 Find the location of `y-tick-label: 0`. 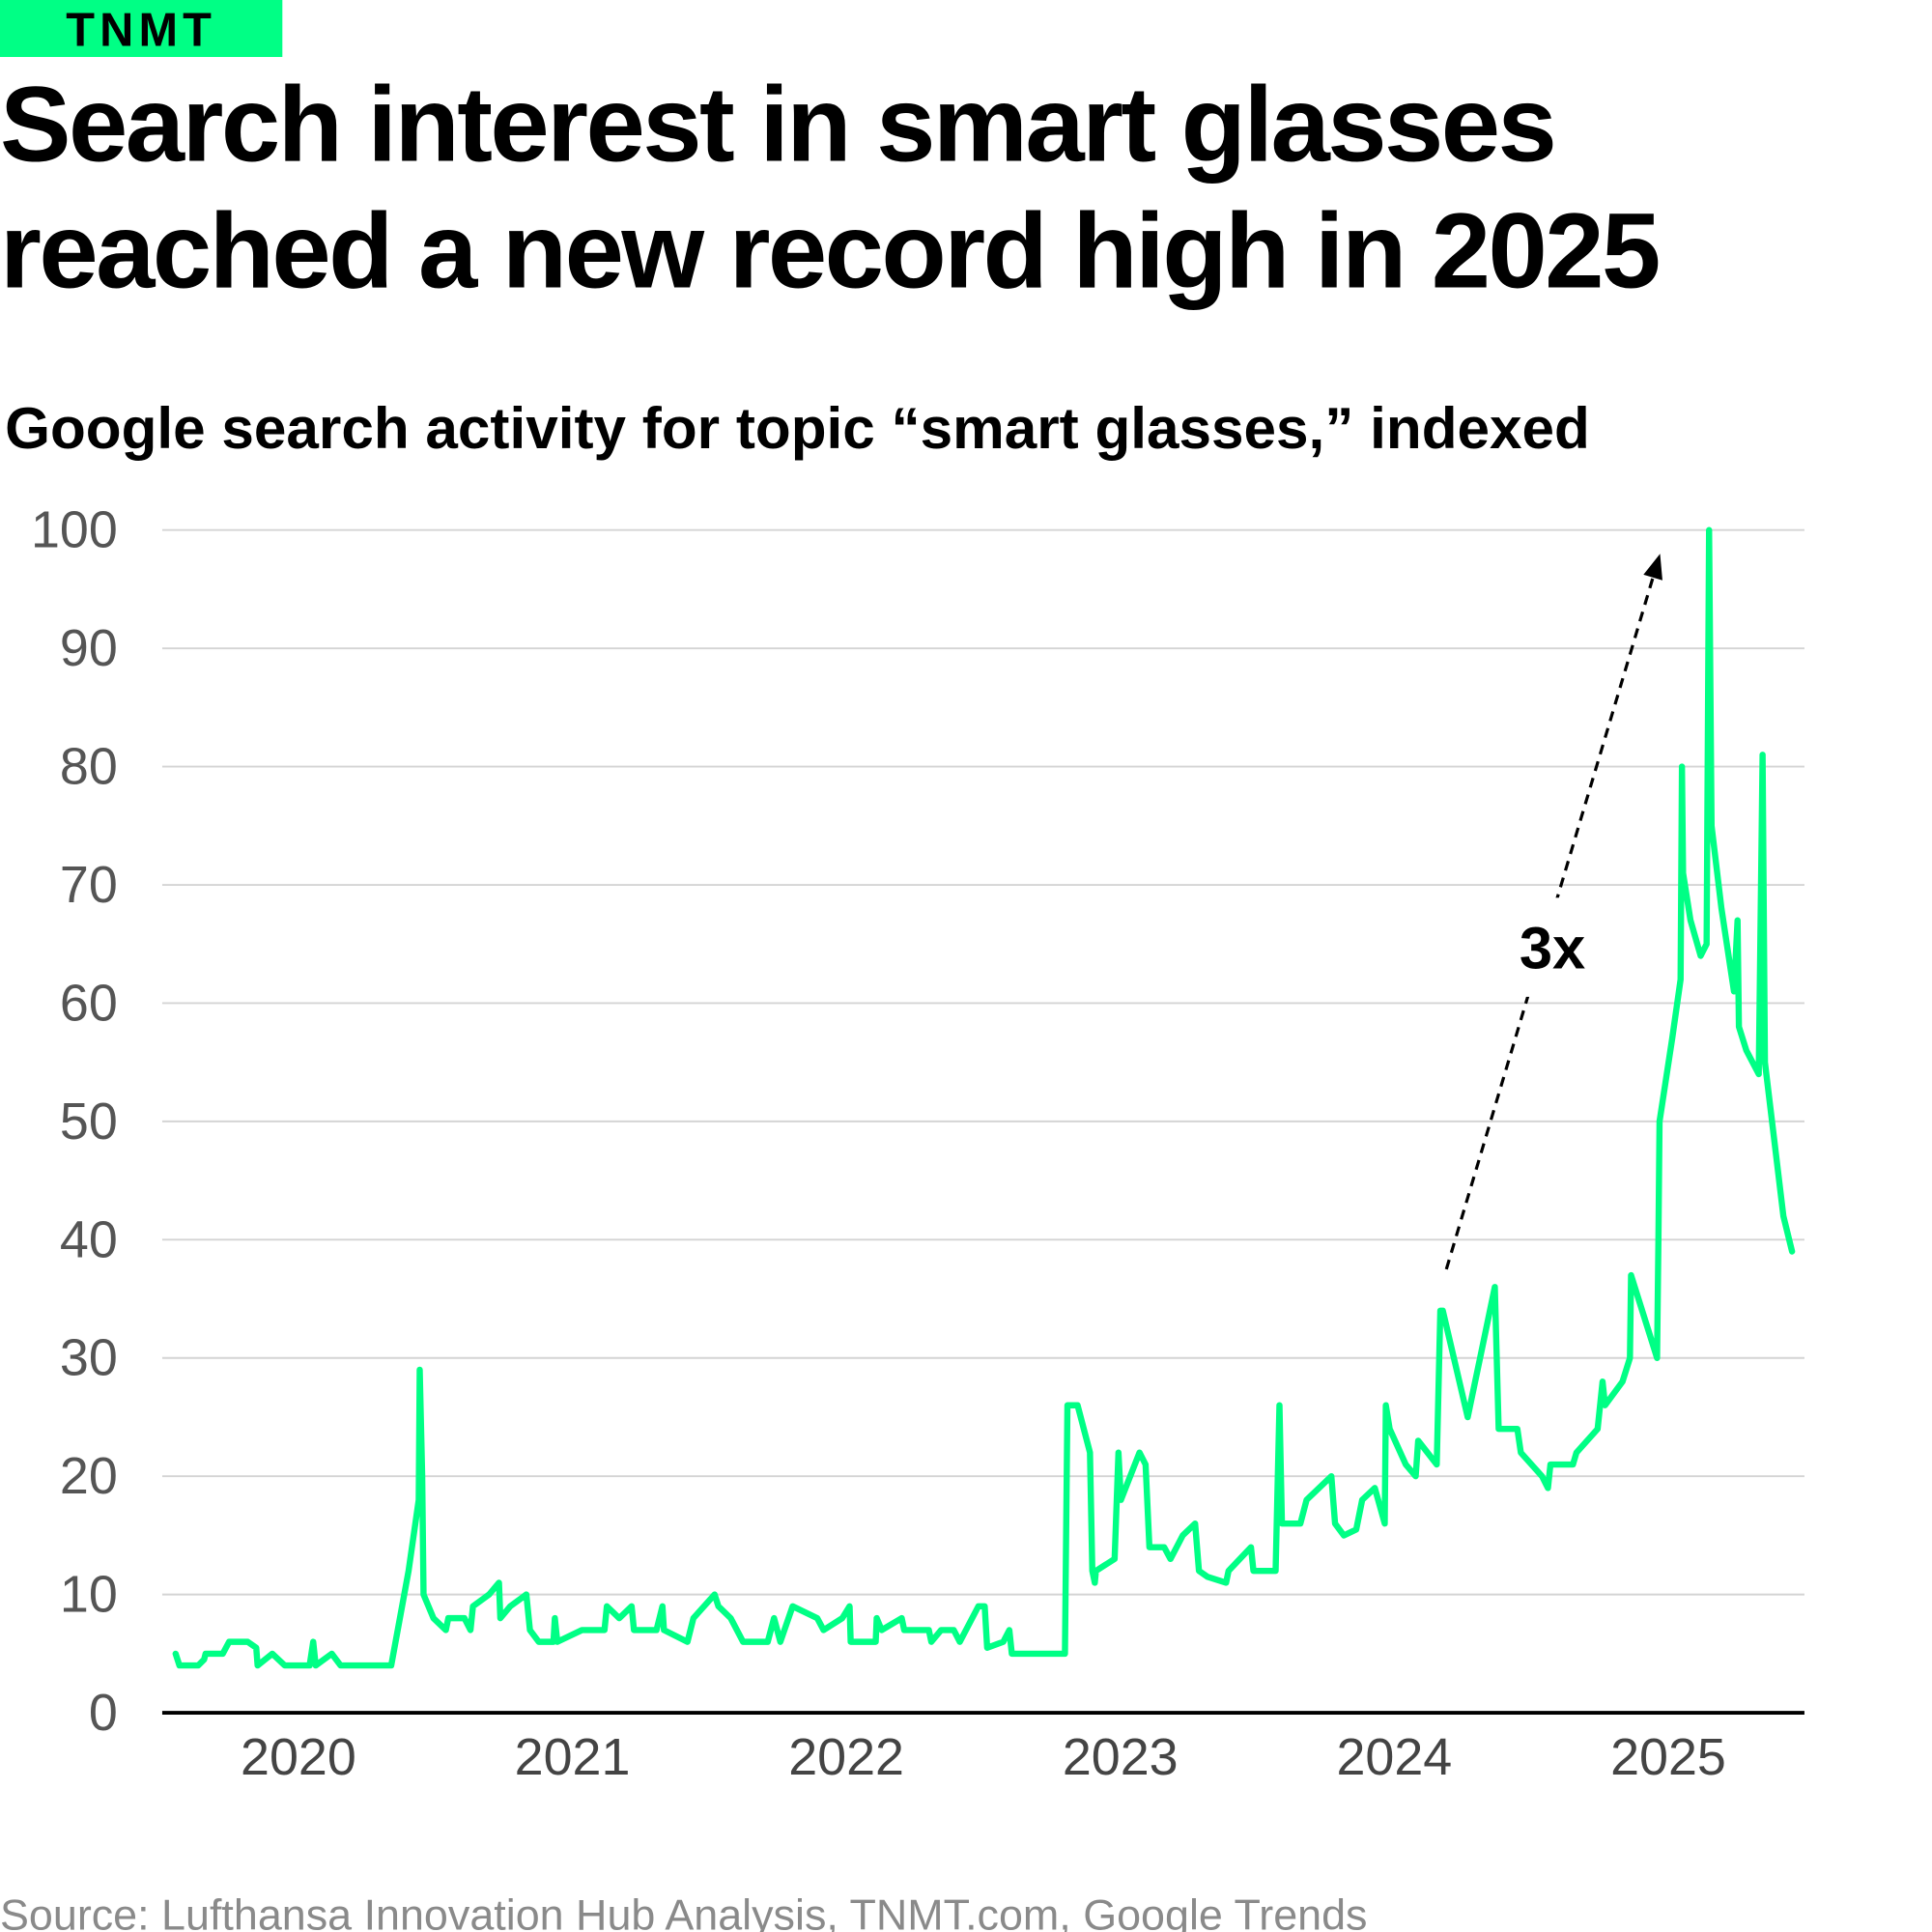

y-tick-label: 0 is located at coordinates (103, 1713).